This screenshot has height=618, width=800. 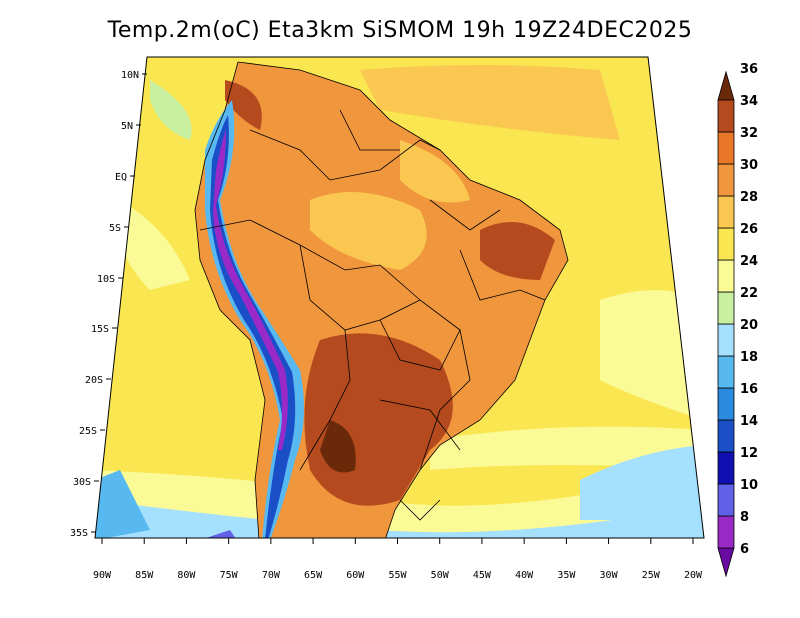 I want to click on colorbar-label: 12, so click(x=749, y=453).